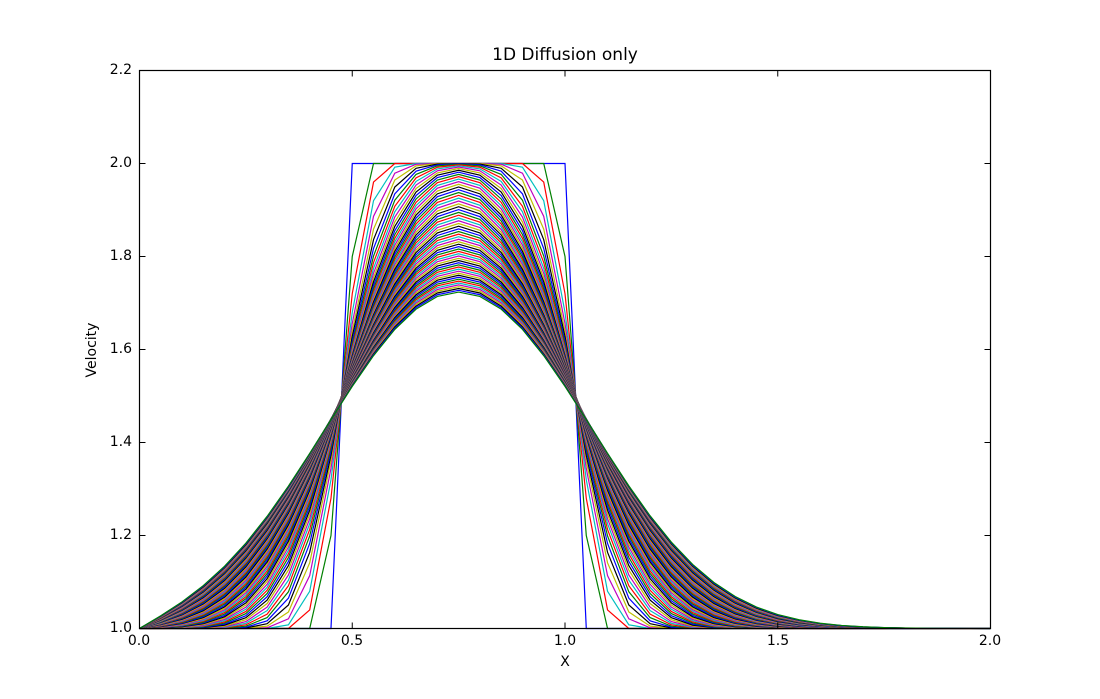 Image resolution: width=1100 pixels, height=699 pixels. Describe the element at coordinates (120, 628) in the screenshot. I see `y-tick-label: 1.0` at that location.